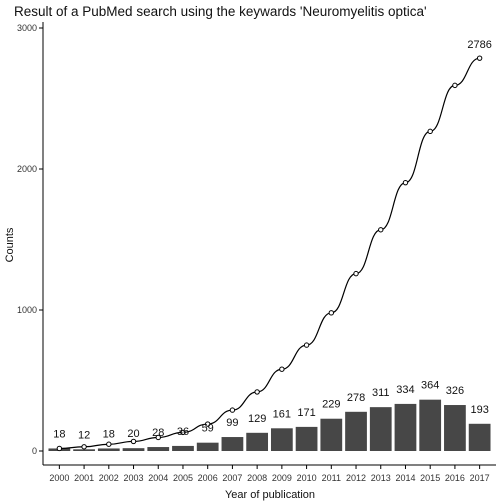  What do you see at coordinates (34, 451) in the screenshot?
I see `y-tick-label: 0` at bounding box center [34, 451].